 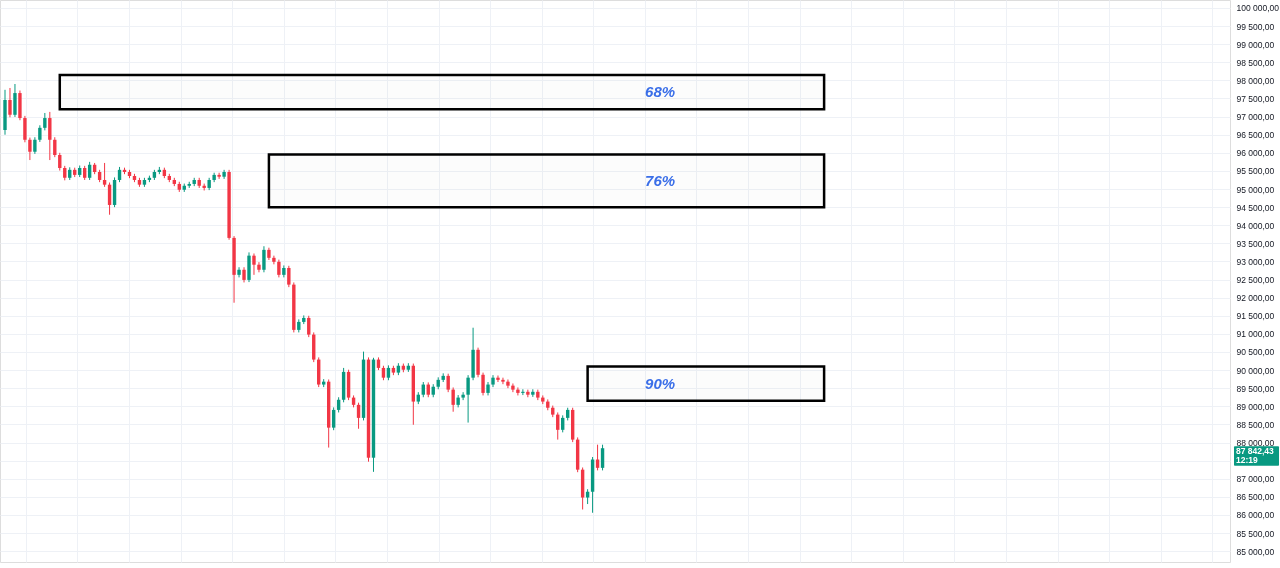 What do you see at coordinates (1255, 243) in the screenshot?
I see `y-tick-label: 93 500,00` at bounding box center [1255, 243].